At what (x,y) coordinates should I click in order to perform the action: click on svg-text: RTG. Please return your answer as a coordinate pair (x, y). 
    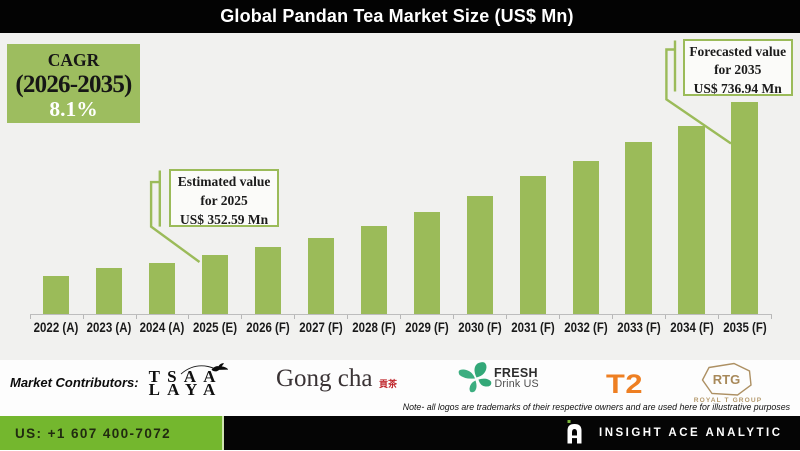
    Looking at the image, I should click on (726, 379).